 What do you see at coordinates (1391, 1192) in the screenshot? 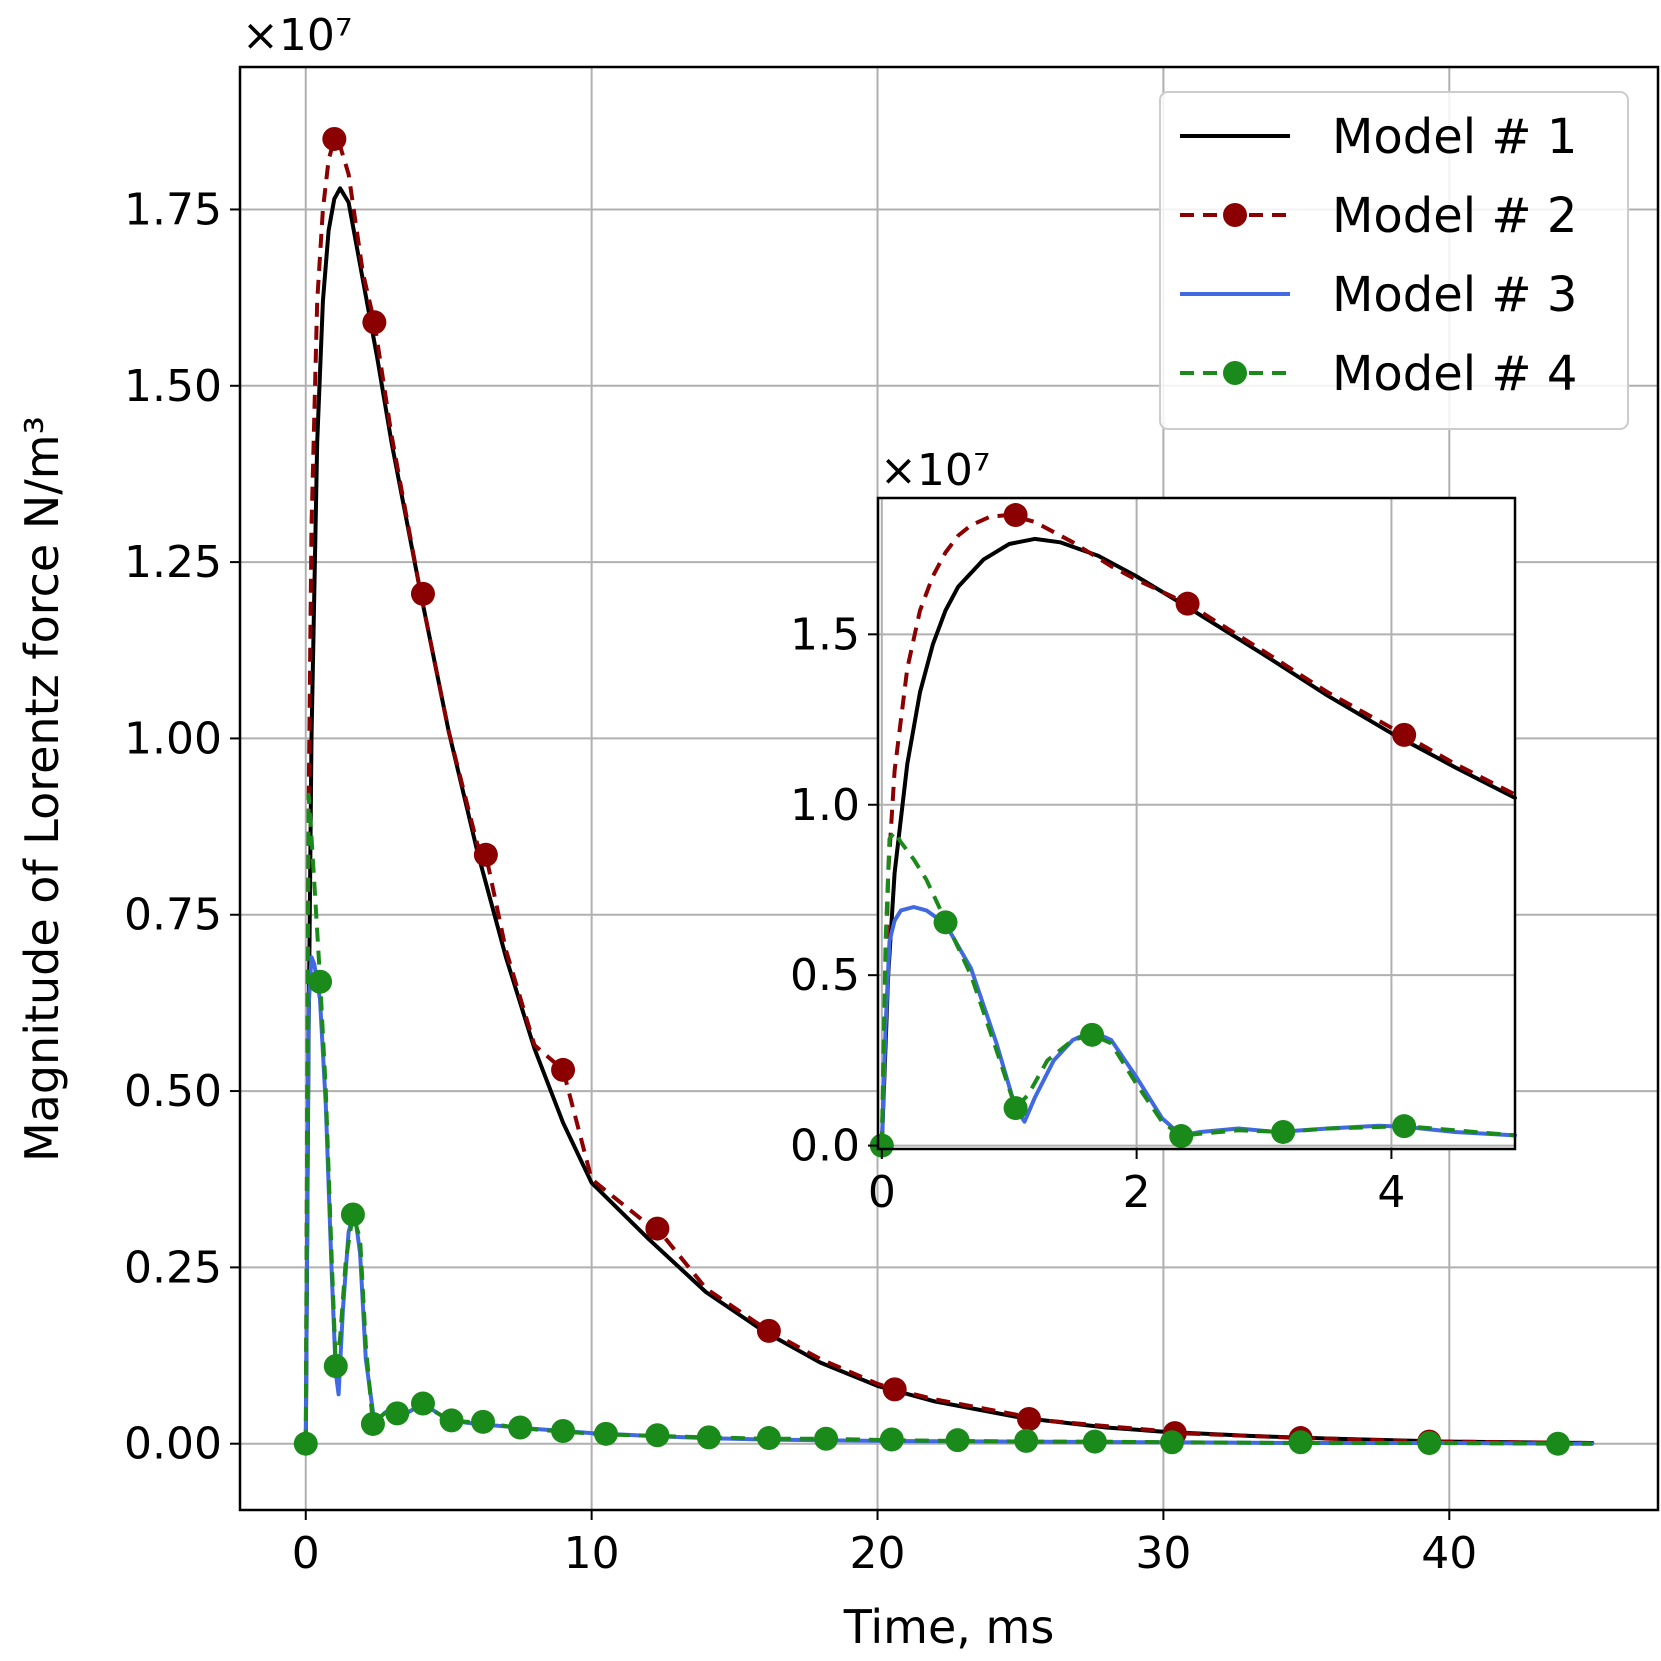
I see `inset-x-tick-label: 4` at bounding box center [1391, 1192].